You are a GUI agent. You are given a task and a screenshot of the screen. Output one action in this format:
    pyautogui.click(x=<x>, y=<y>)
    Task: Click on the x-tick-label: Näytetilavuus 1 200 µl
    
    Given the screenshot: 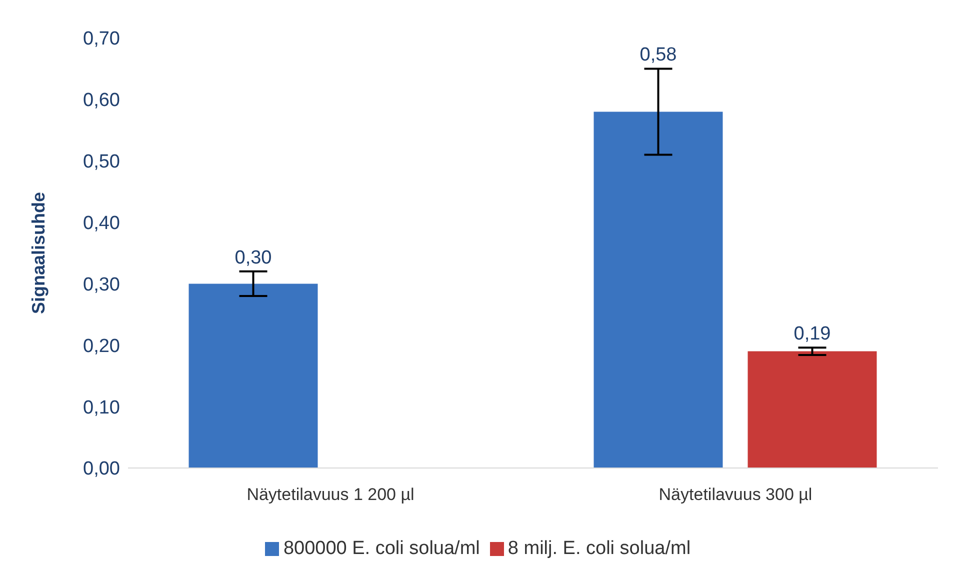 What is the action you would take?
    pyautogui.click(x=330, y=494)
    